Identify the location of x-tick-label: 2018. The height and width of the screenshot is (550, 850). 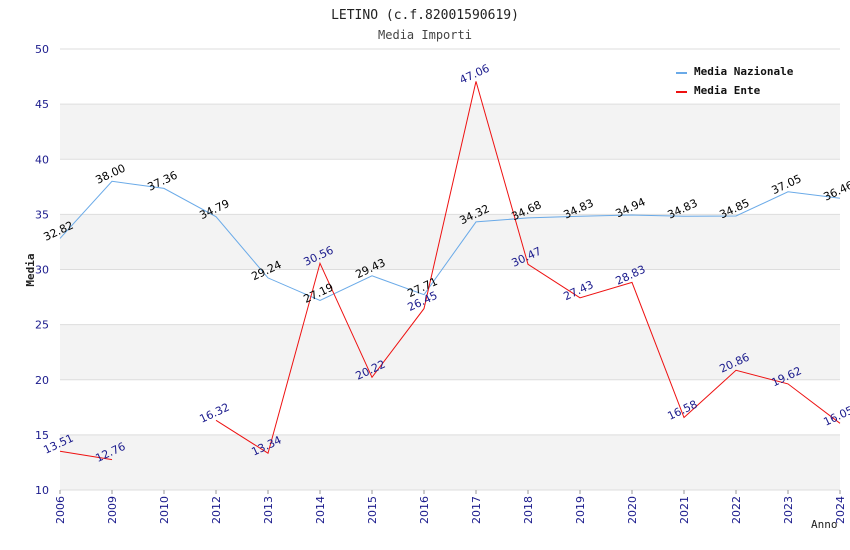
(528, 510).